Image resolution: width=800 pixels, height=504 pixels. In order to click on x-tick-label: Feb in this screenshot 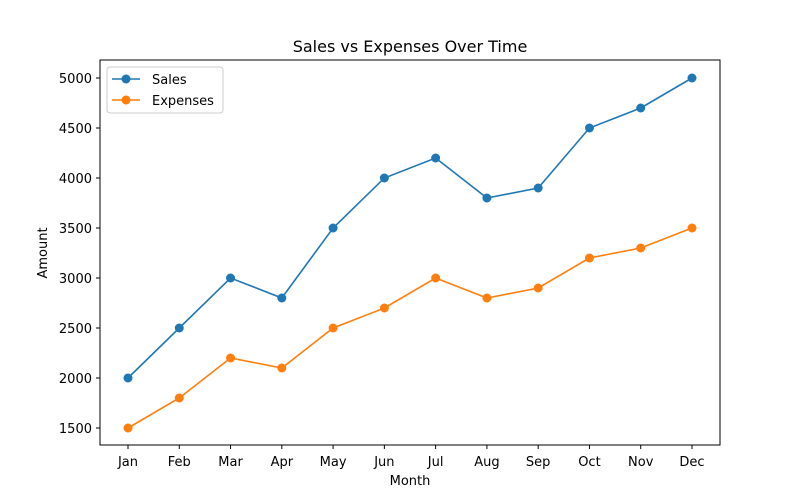, I will do `click(179, 462)`.